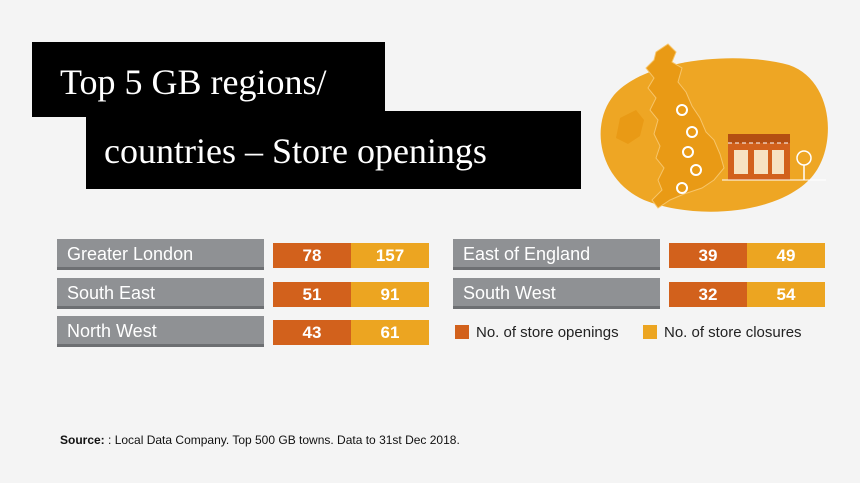  What do you see at coordinates (312, 332) in the screenshot?
I see `openings-value: 43` at bounding box center [312, 332].